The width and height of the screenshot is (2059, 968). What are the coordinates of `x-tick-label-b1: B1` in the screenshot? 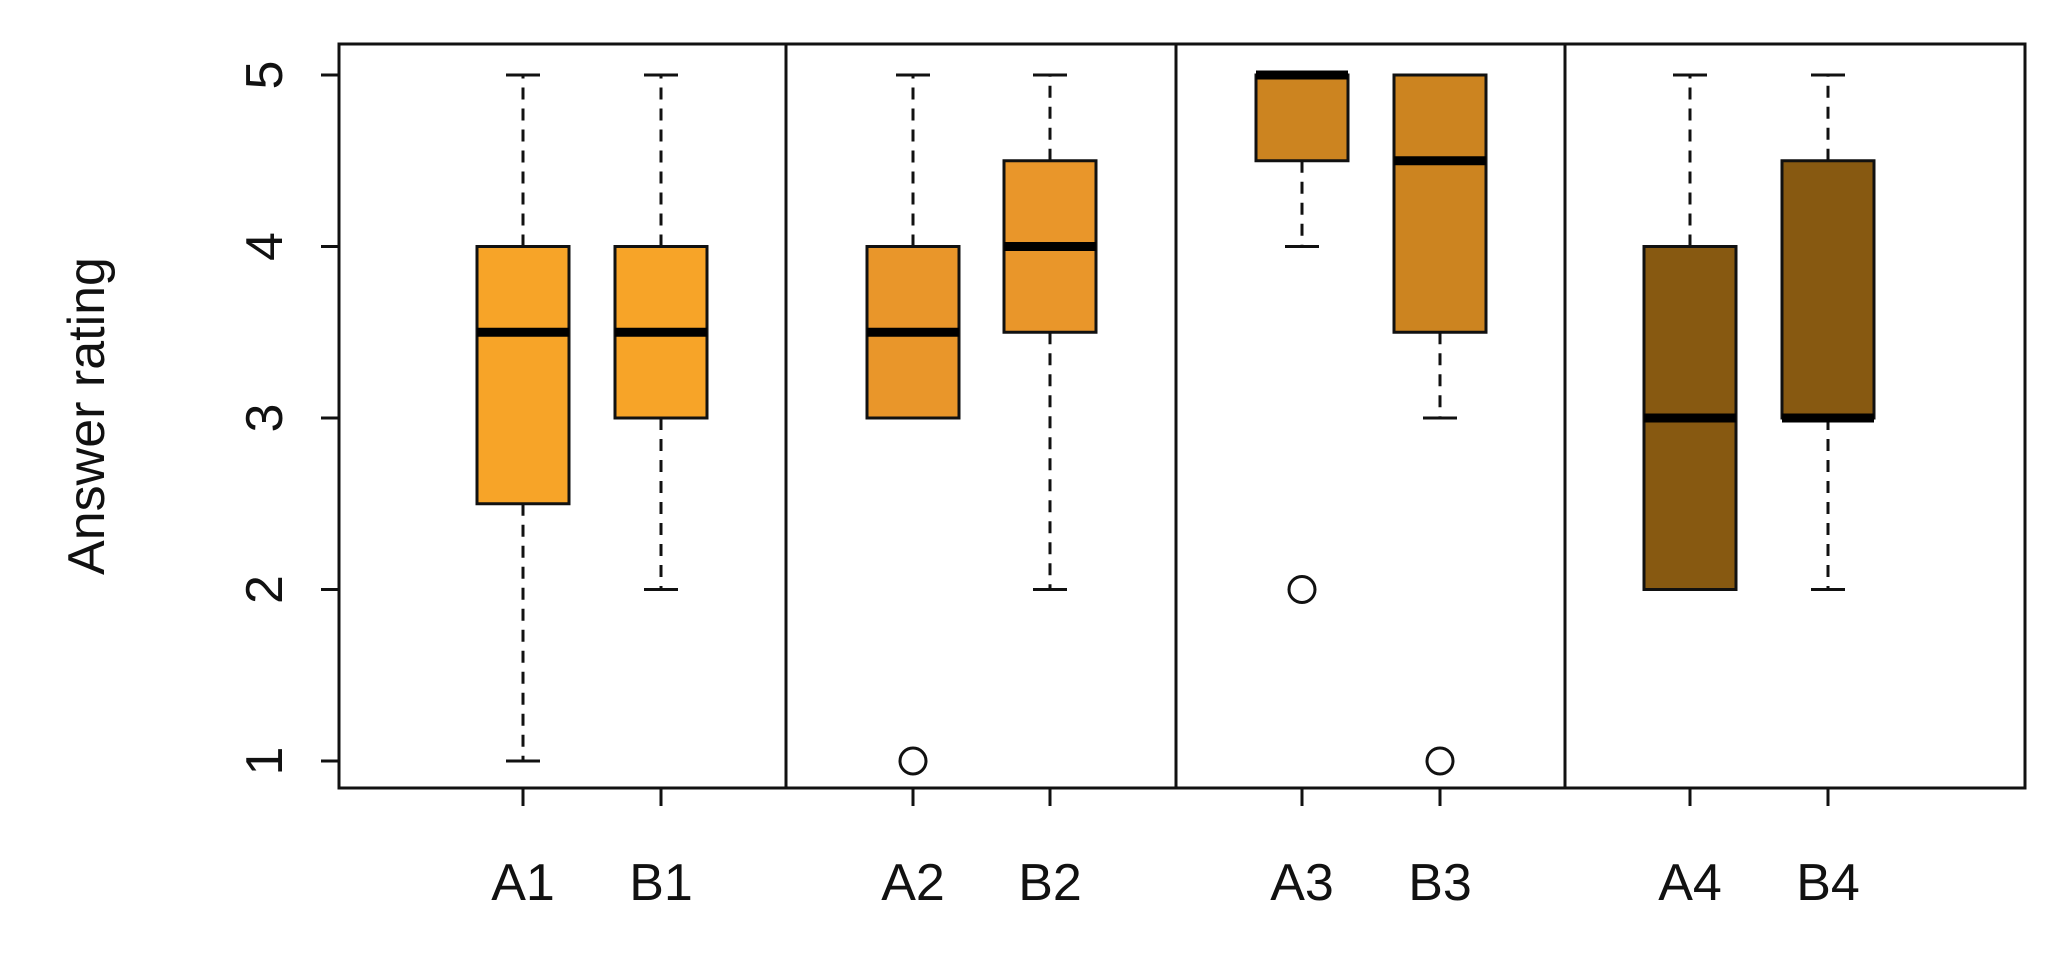 It's located at (661, 883).